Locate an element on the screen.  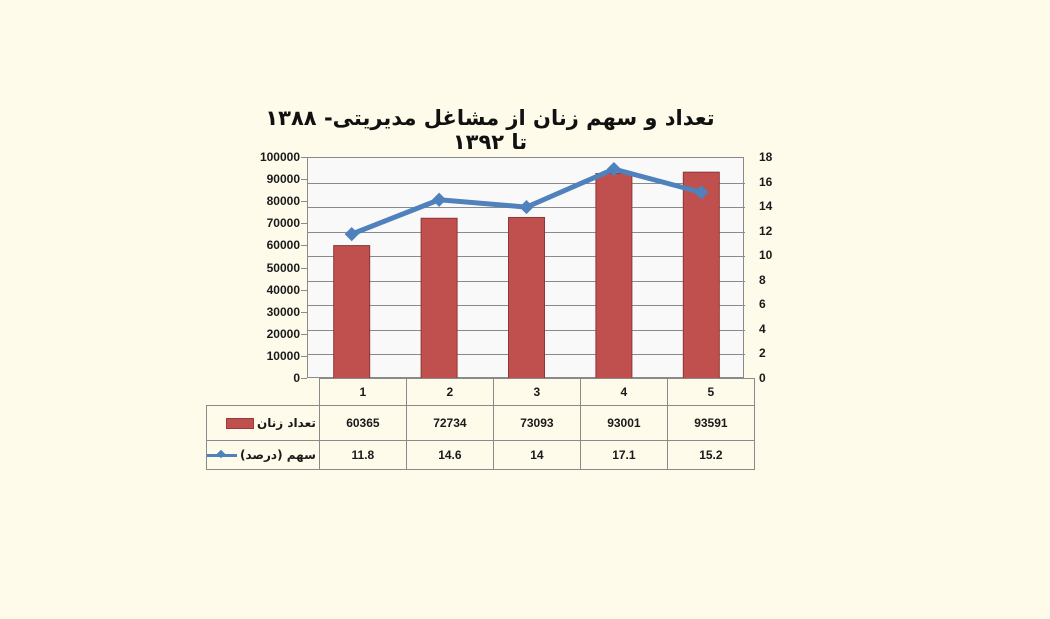
legend-bar-series: تعداد زنان is located at coordinates (263, 423).